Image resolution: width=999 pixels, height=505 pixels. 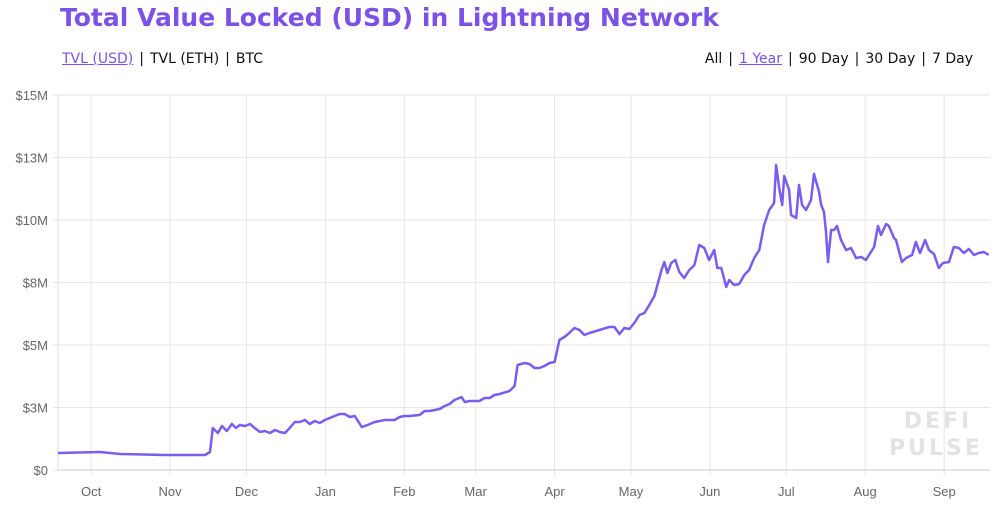 I want to click on y-tick-label: $13M, so click(x=31, y=158).